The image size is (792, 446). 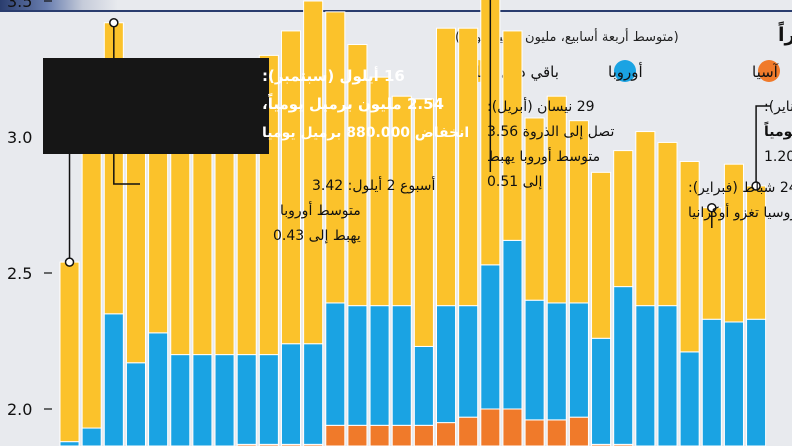 What do you see at coordinates (365, 133) in the screenshot?
I see `annotation-sep16-line3: انخفاض 880.000 برميل يوميا` at bounding box center [365, 133].